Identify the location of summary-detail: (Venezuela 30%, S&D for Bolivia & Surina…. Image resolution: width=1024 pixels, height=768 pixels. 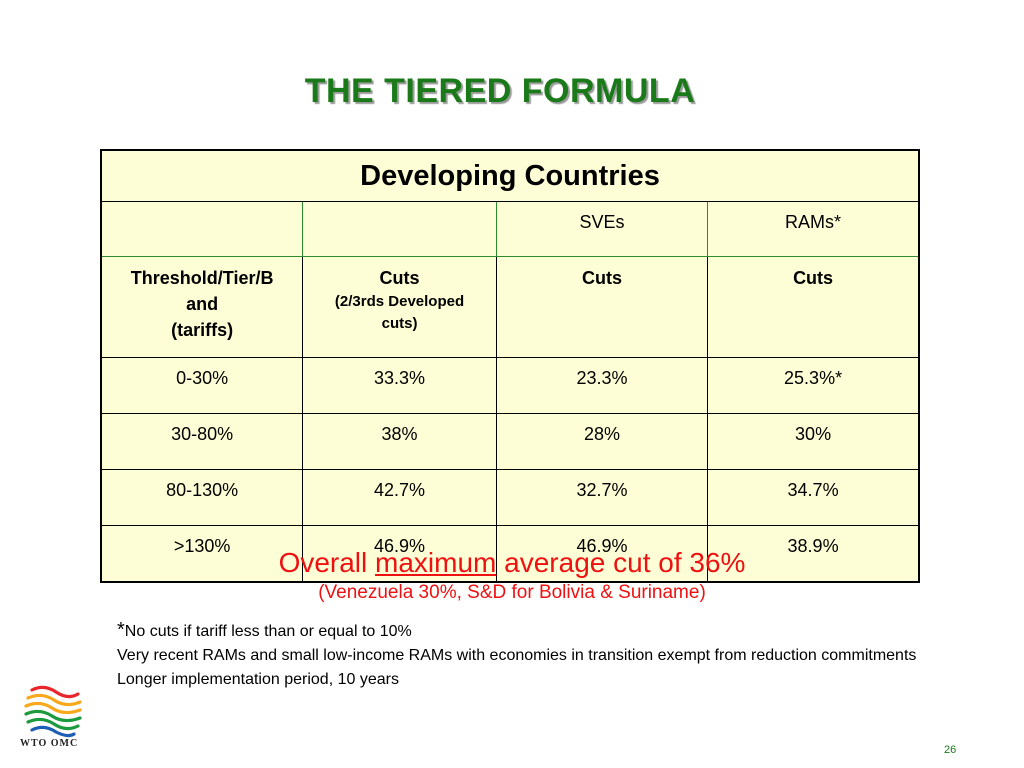
(512, 592).